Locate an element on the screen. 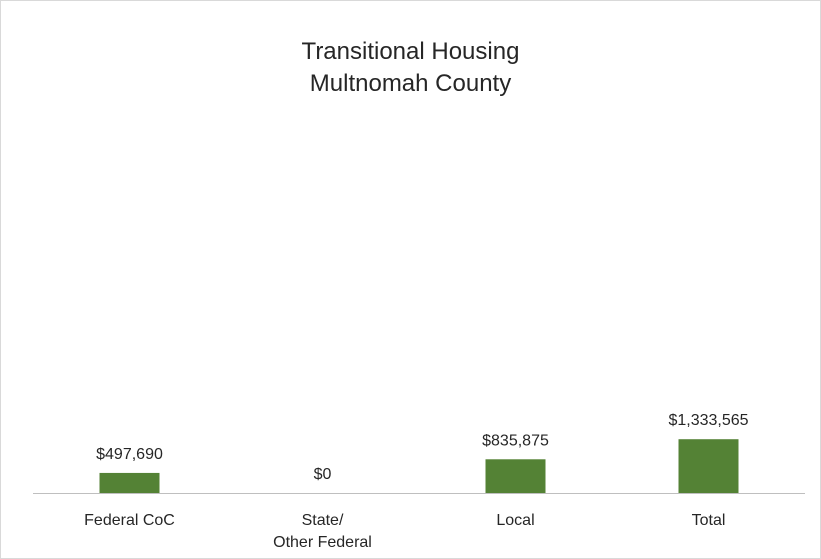 This screenshot has width=821, height=559. x-tick-label: Federal CoC is located at coordinates (129, 520).